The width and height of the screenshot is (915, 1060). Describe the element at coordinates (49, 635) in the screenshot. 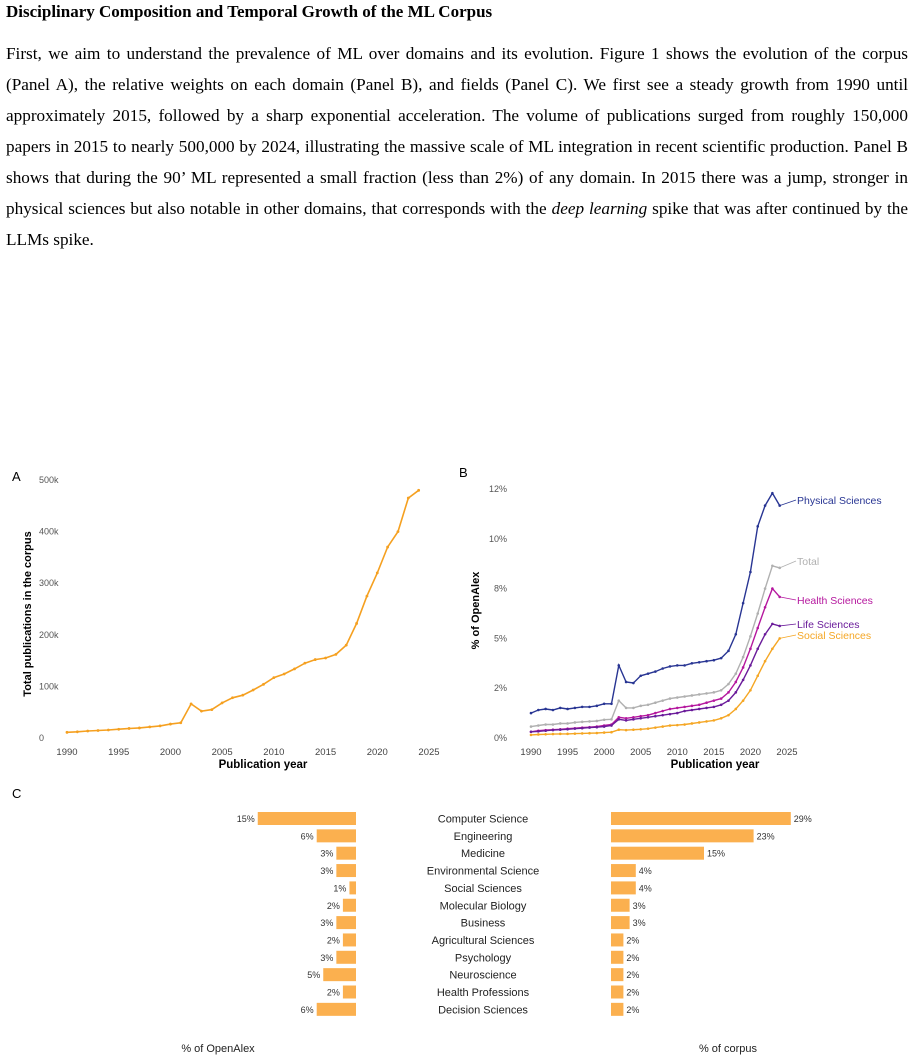

I see `panel-a-y-tick: 200k` at that location.